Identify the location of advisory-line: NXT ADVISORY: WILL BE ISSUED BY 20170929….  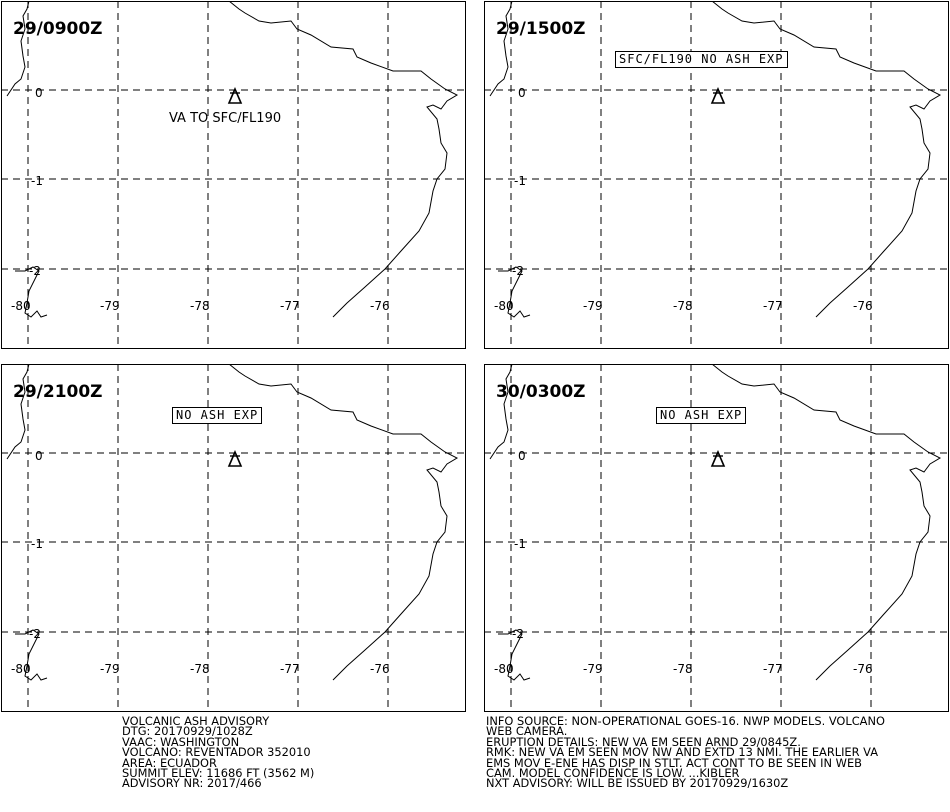
(637, 783).